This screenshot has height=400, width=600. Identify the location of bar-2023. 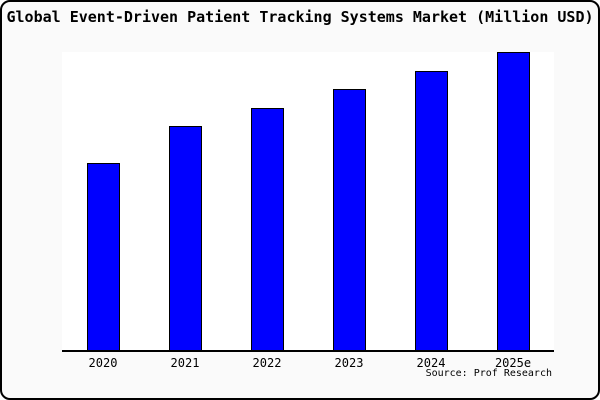
(349, 219).